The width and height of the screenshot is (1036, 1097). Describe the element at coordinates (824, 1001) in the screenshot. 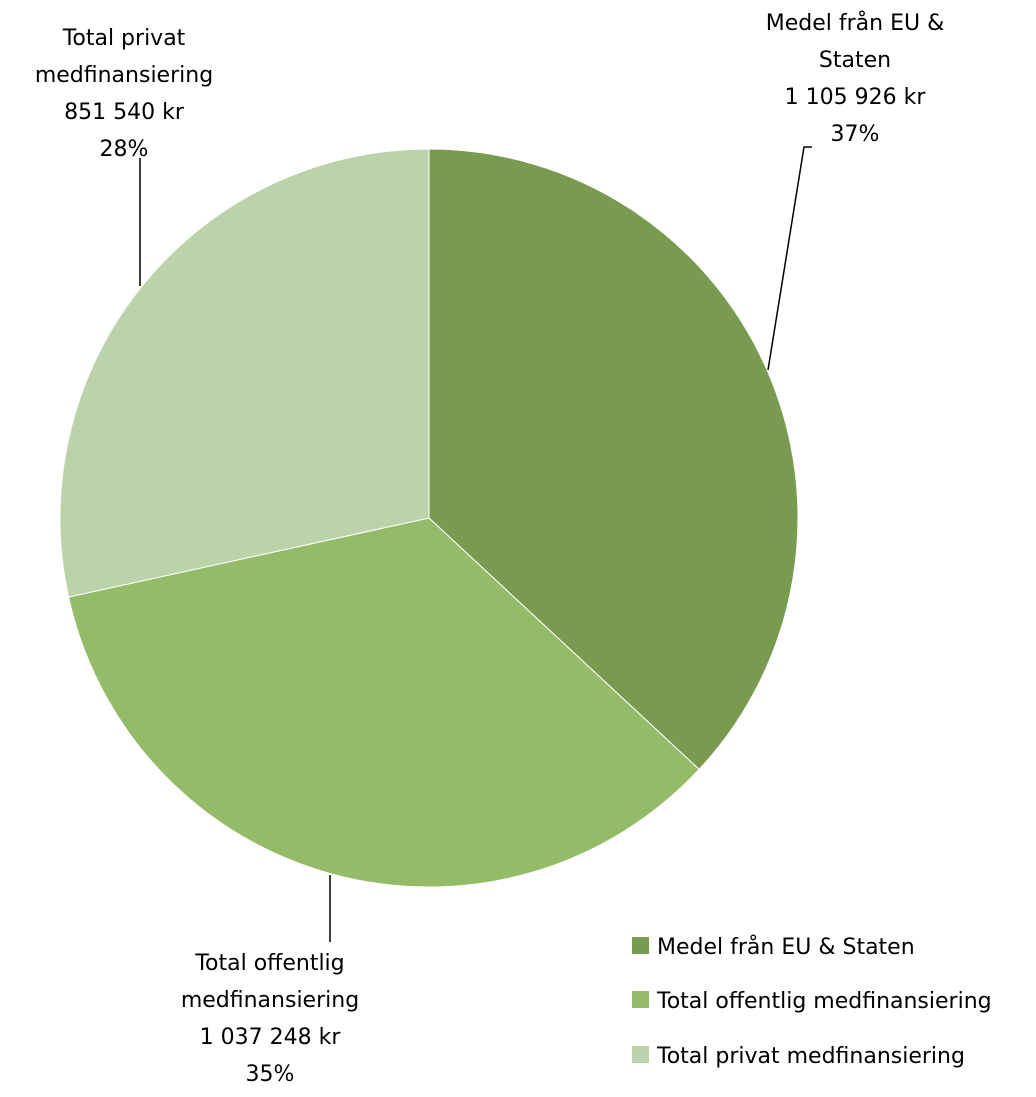

I see `legend-label-offentlig: Total offentlig medfinansiering` at that location.